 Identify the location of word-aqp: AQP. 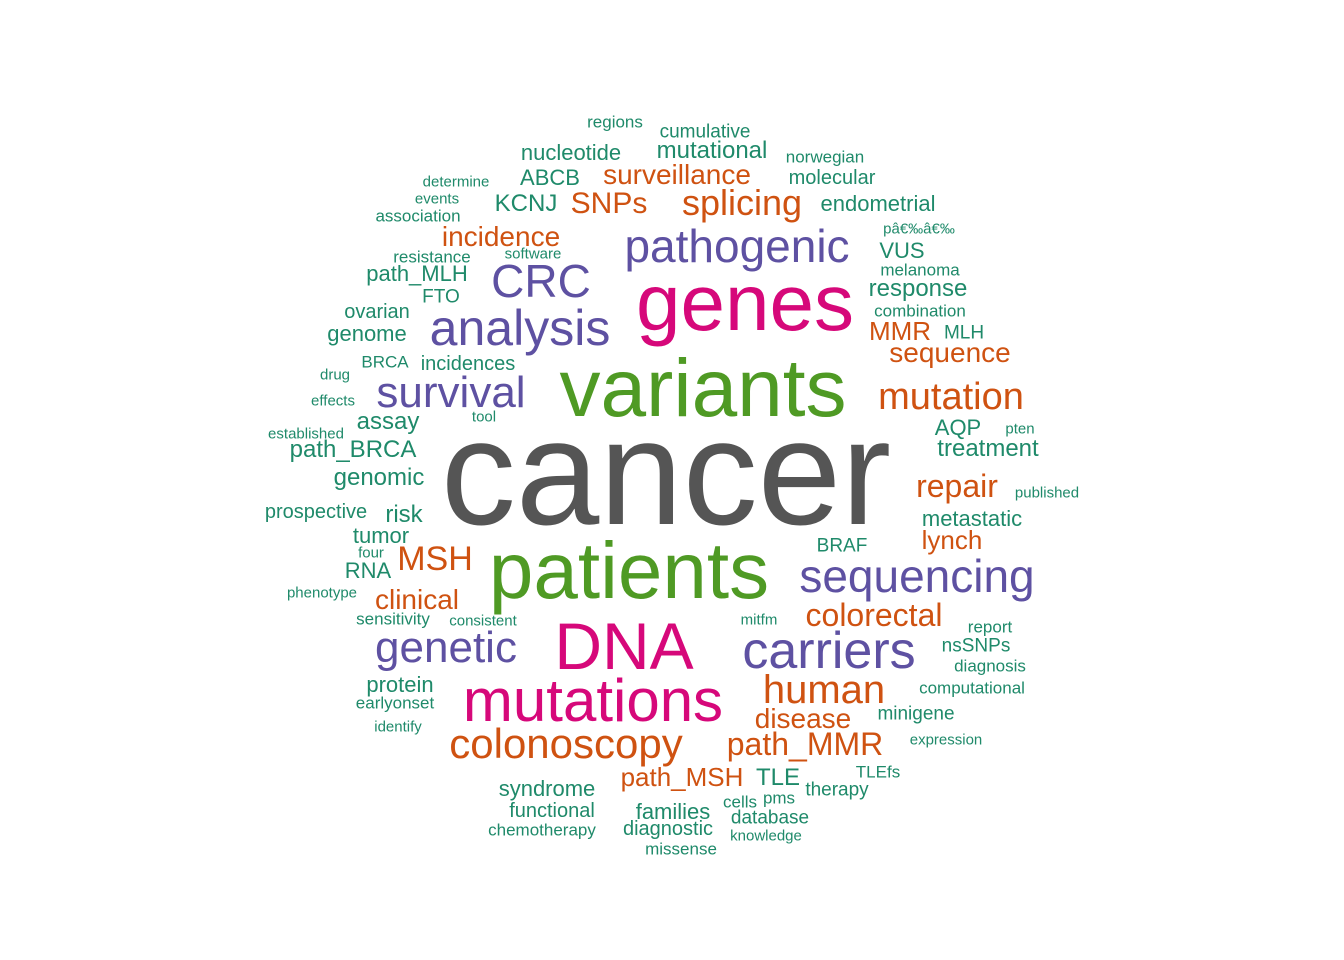
(958, 427).